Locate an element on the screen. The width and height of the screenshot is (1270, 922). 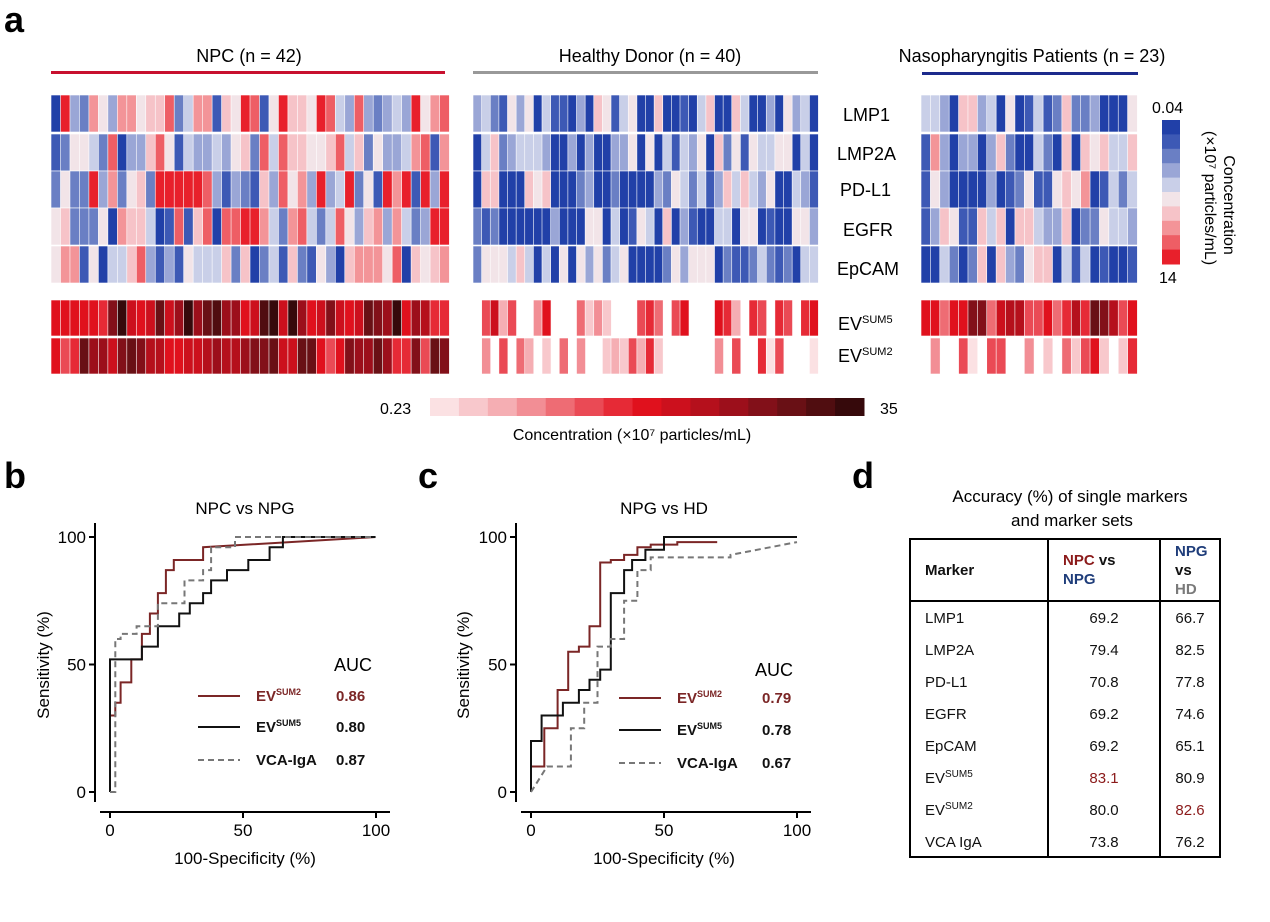
panel-letter-d: d is located at coordinates (863, 475).